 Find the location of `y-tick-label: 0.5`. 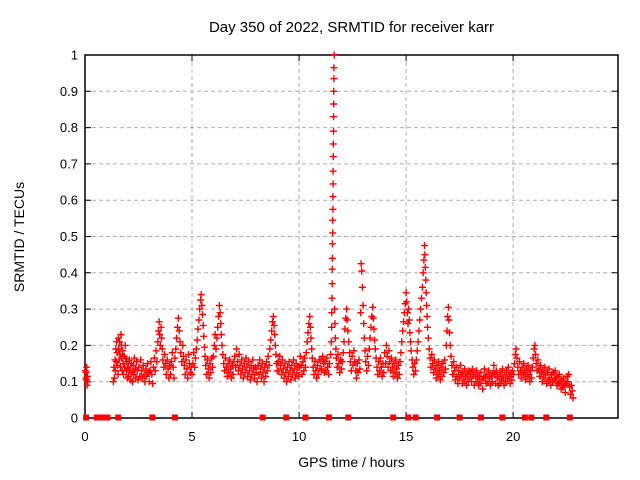

y-tick-label: 0.5 is located at coordinates (69, 236).